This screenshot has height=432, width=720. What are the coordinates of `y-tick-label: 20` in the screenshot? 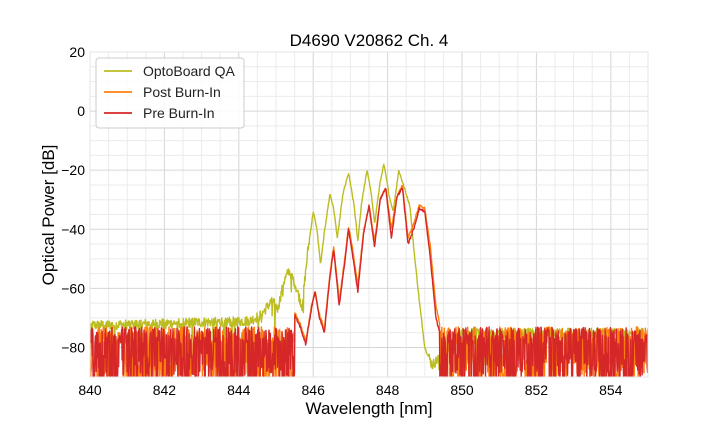 It's located at (77, 52).